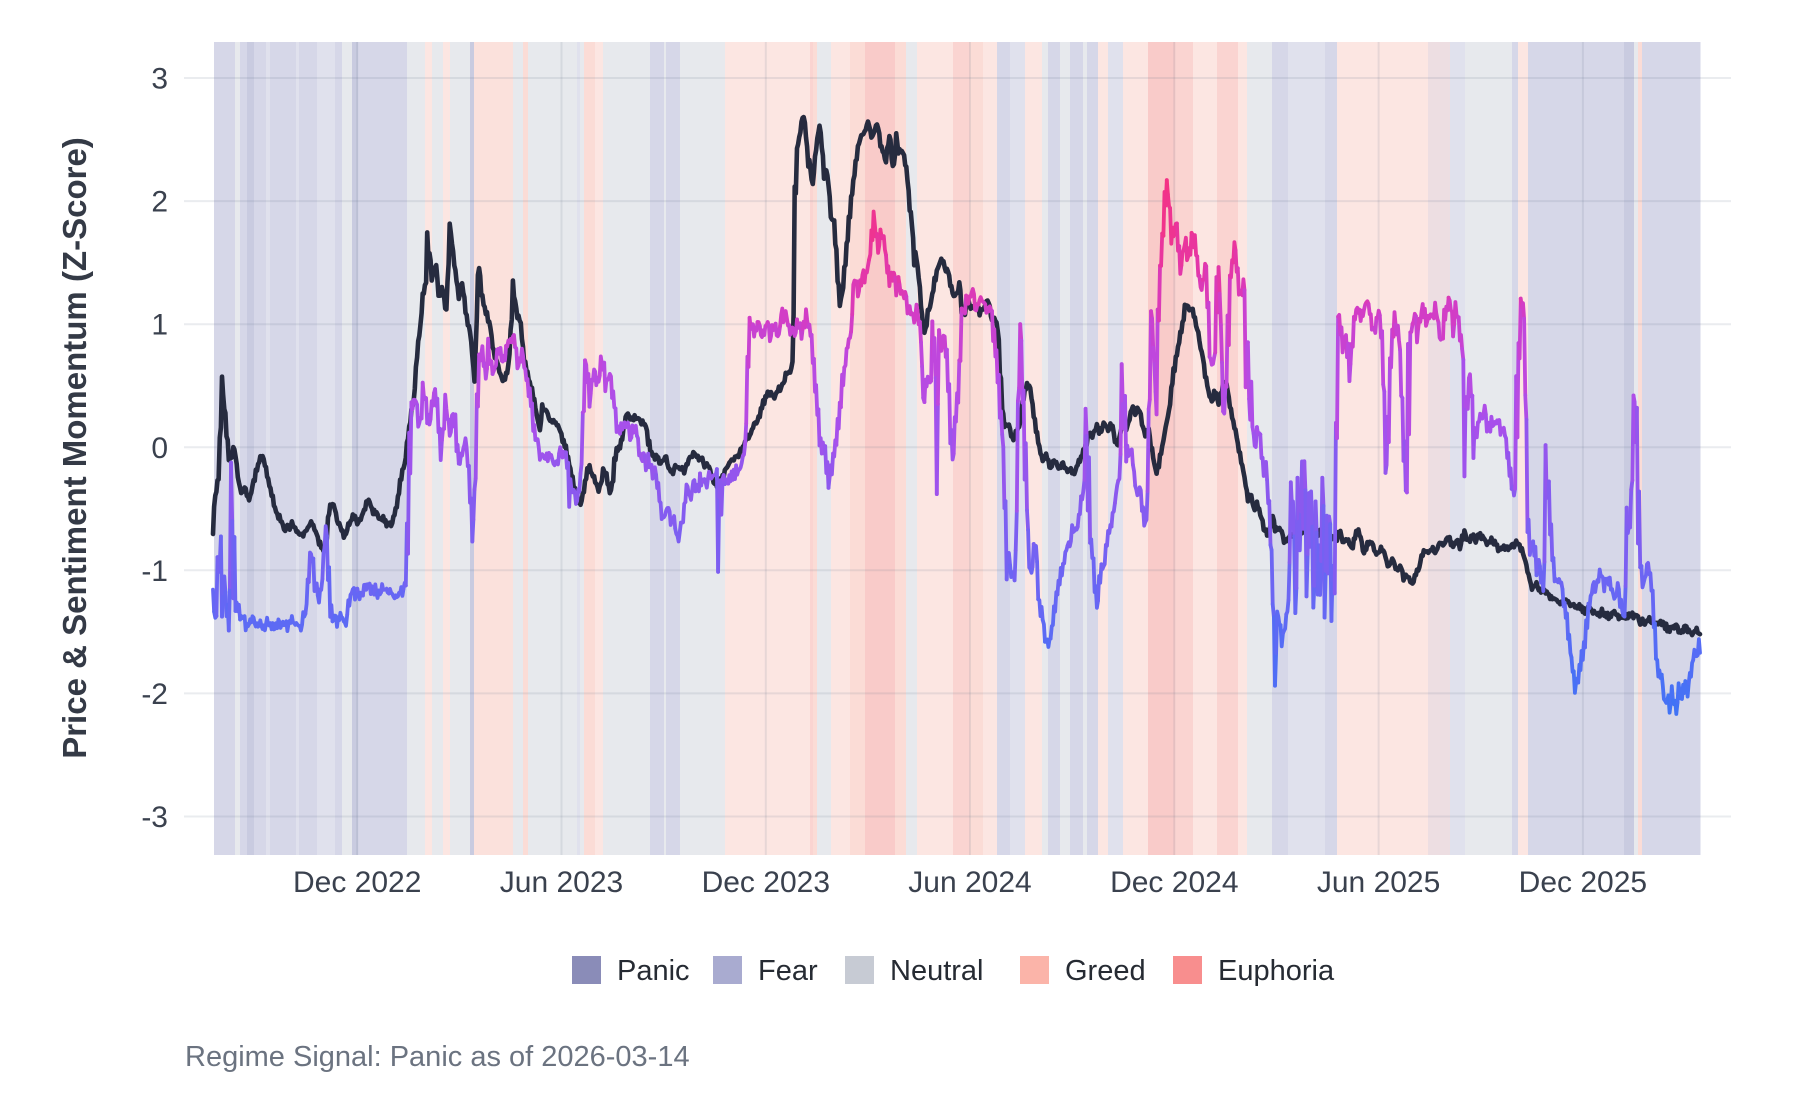  Describe the element at coordinates (969, 882) in the screenshot. I see `svg-text: Jun 2024` at that location.